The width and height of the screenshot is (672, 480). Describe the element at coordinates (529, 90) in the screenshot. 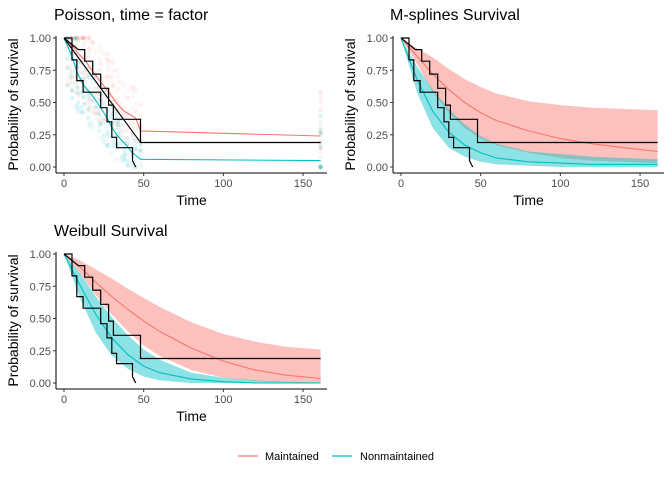

I see `km-curve-maintained` at that location.